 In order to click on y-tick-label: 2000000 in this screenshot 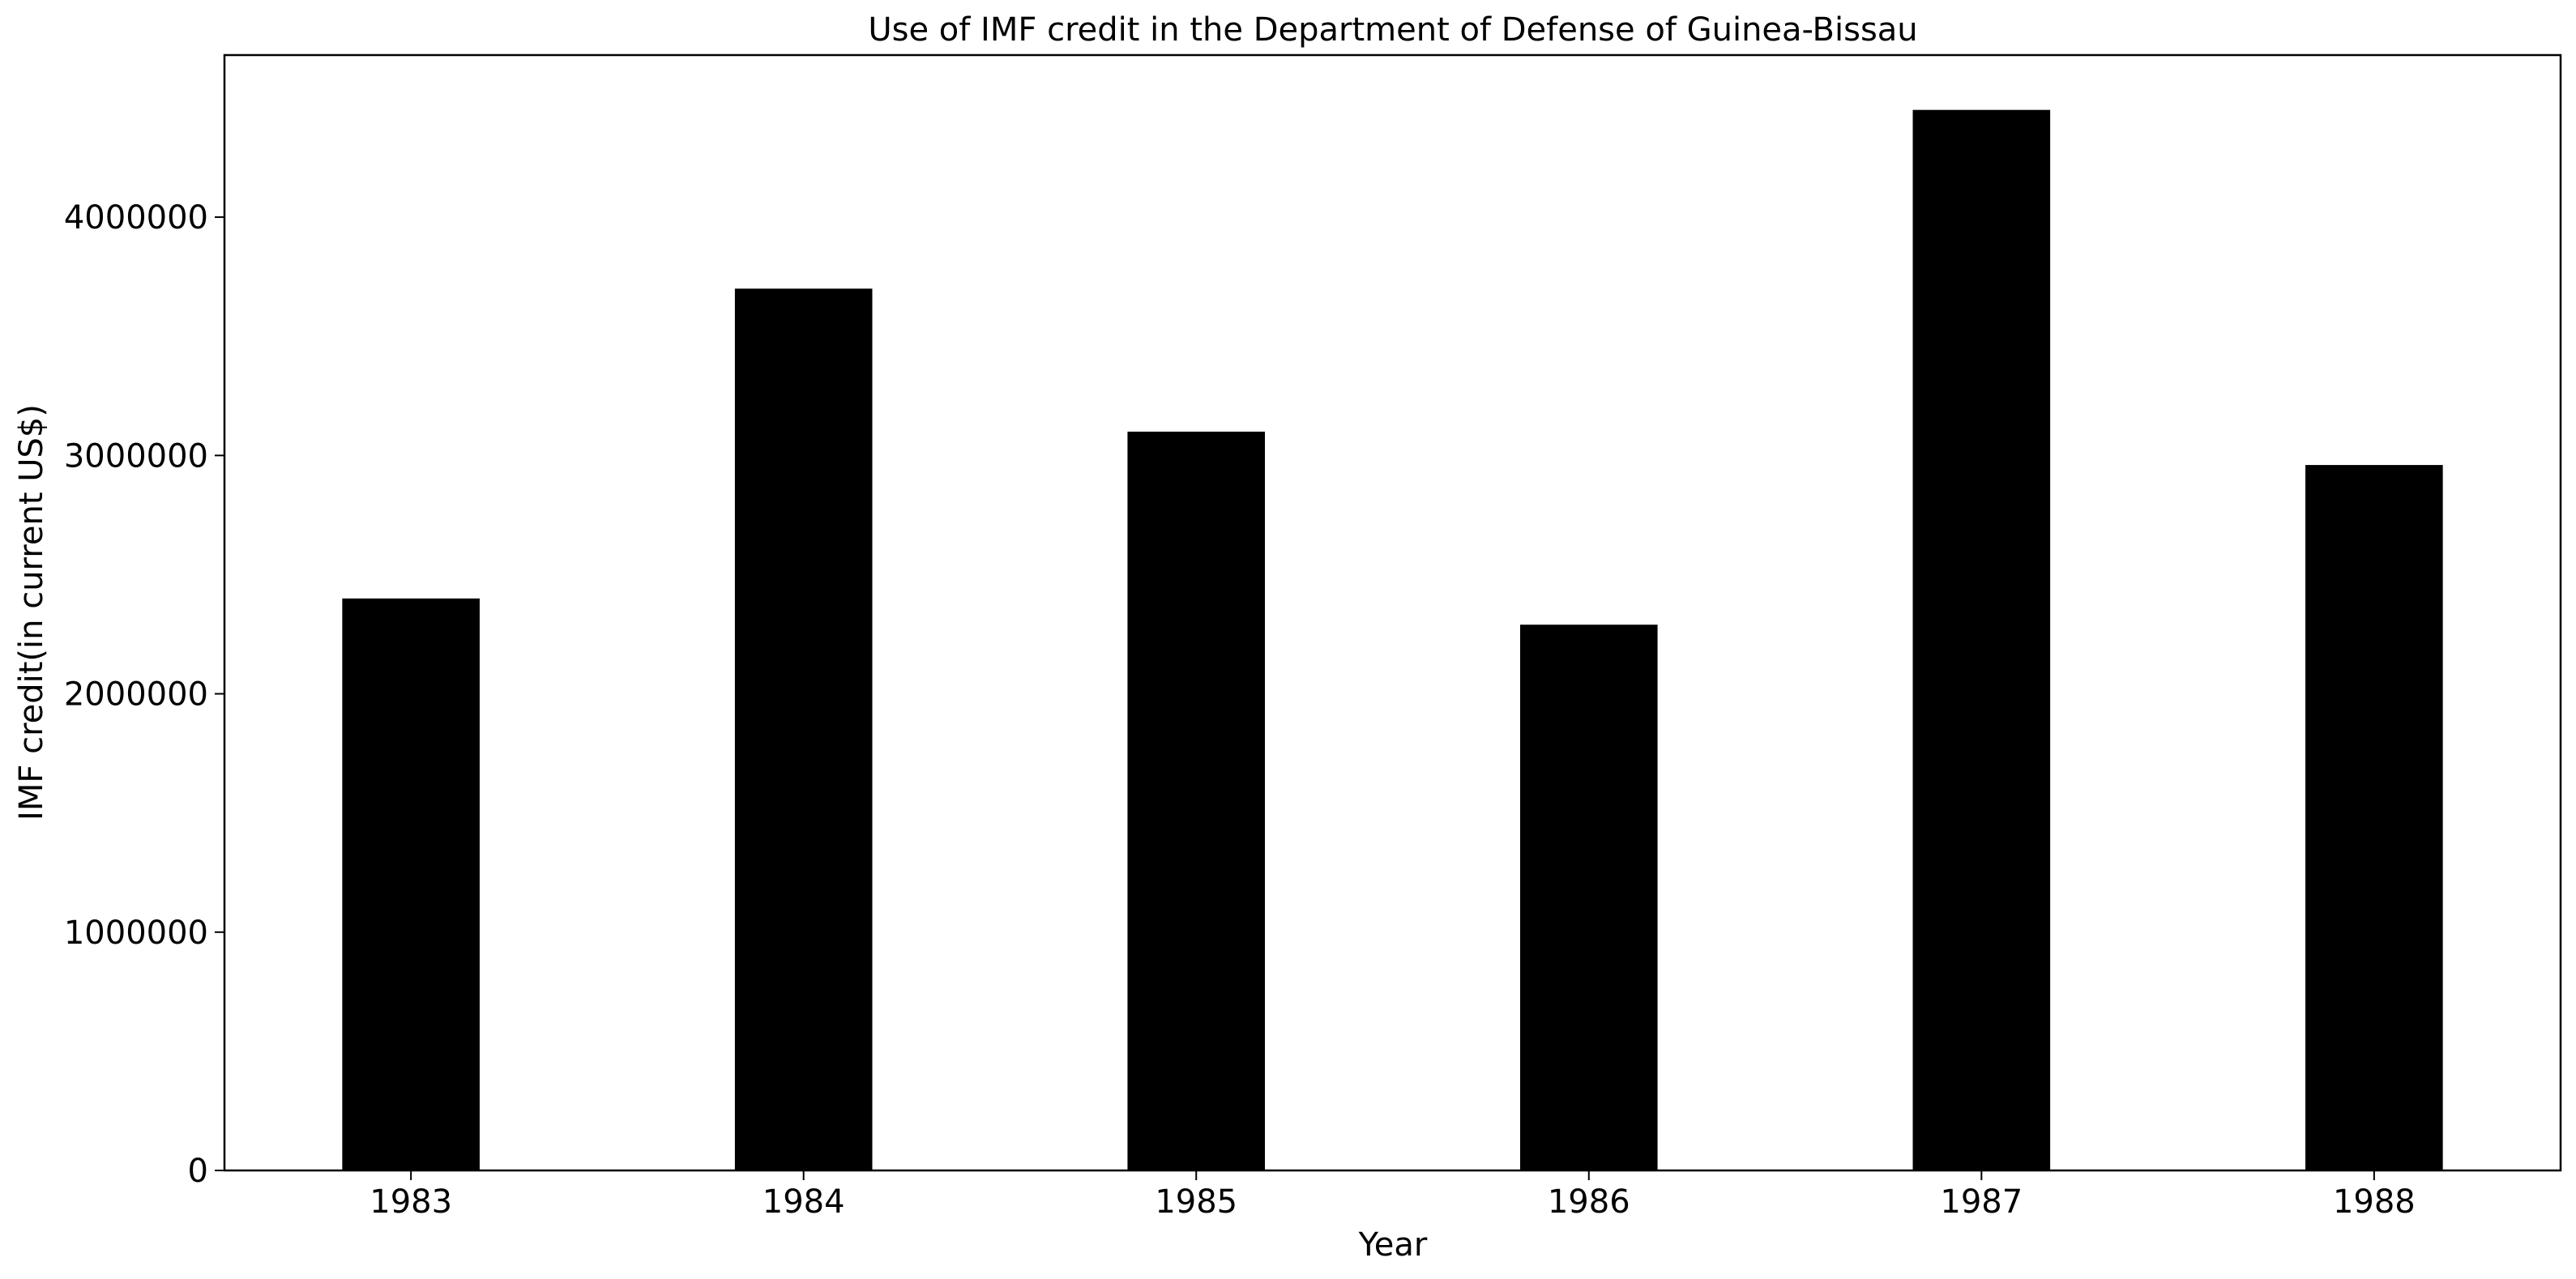, I will do `click(136, 695)`.